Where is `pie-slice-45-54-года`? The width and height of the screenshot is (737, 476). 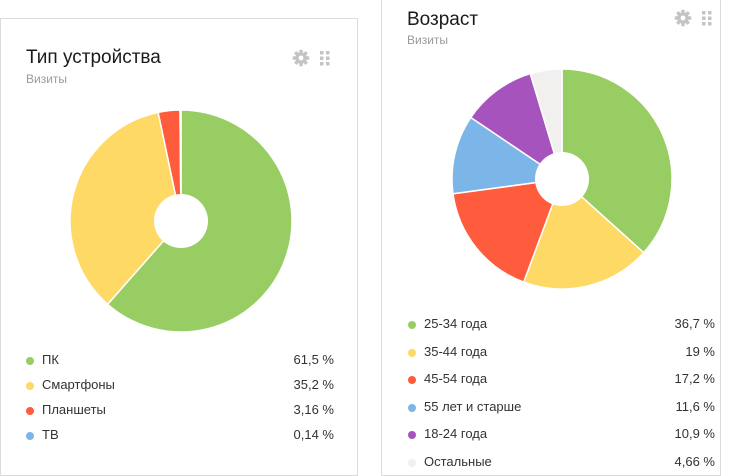 pie-slice-45-54-года is located at coordinates (508, 231).